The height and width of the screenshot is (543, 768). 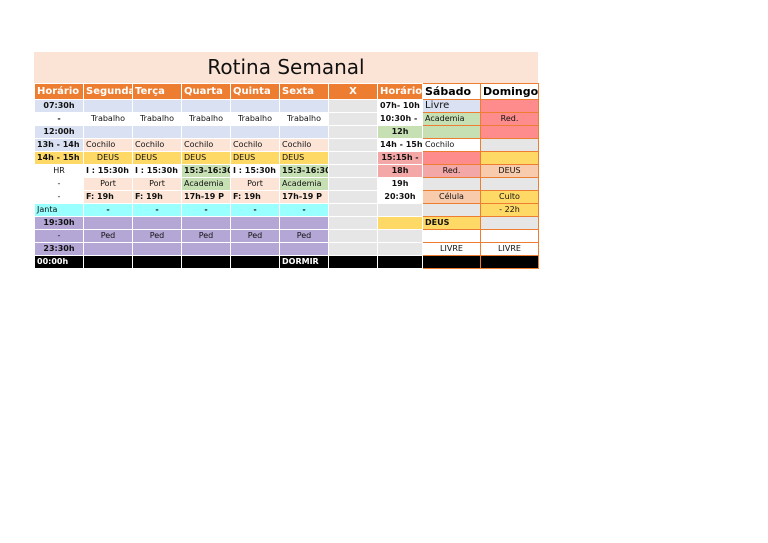 I want to click on header-sabado: Sábado, so click(x=451, y=91).